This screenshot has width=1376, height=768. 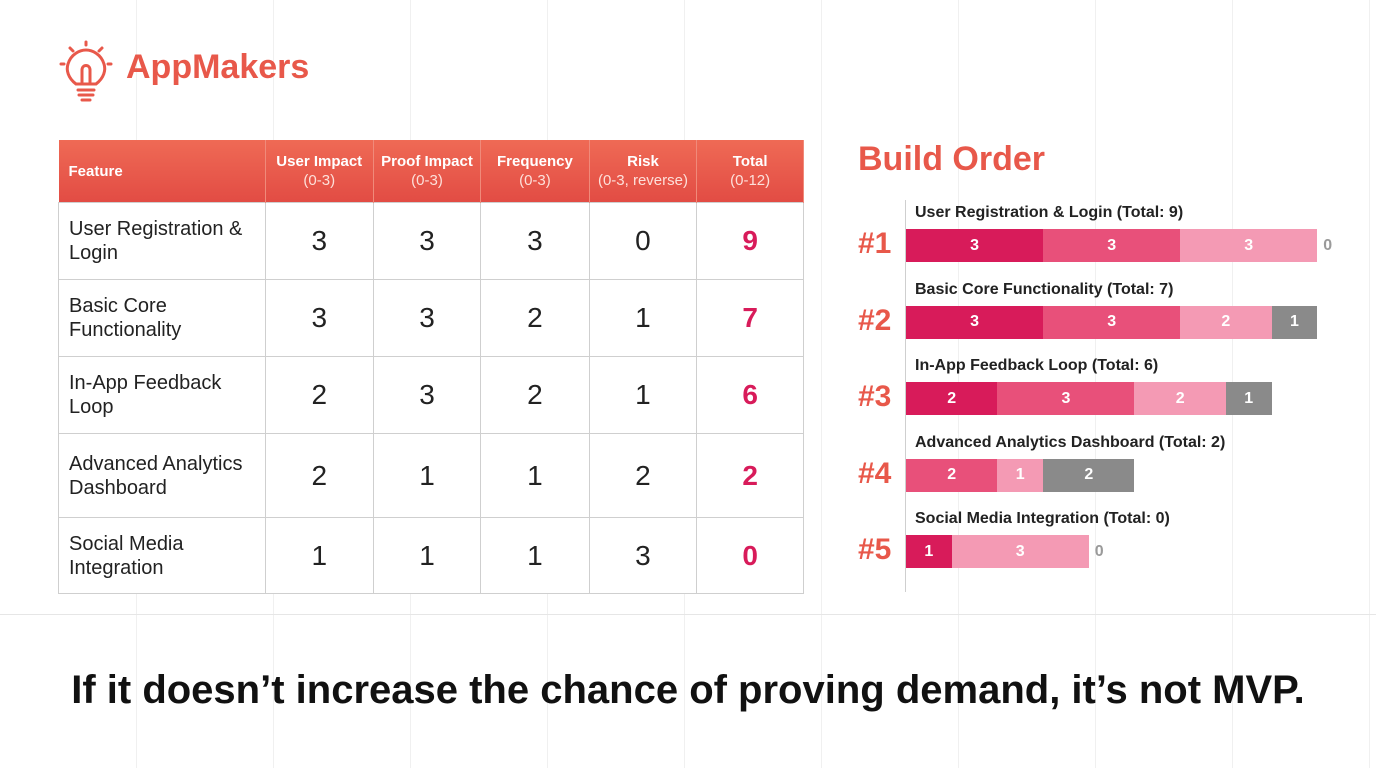 I want to click on rank-label: #3, so click(x=875, y=396).